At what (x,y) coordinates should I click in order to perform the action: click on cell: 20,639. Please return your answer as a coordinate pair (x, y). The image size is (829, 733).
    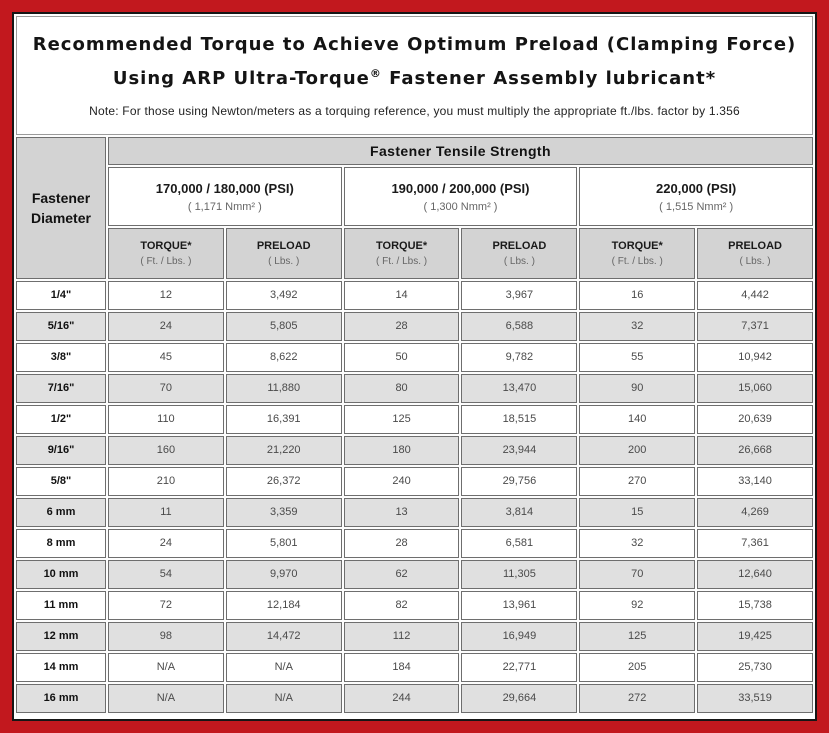
    Looking at the image, I should click on (755, 419).